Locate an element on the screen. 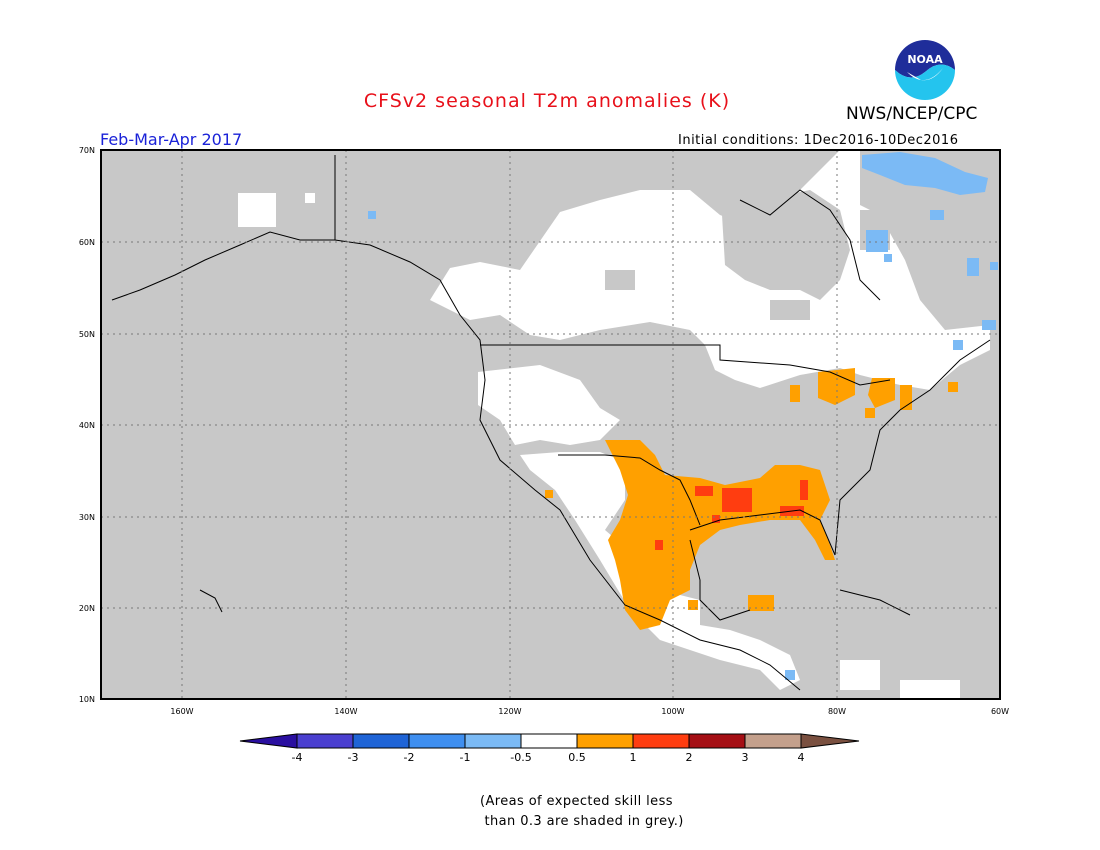 Image resolution: width=1100 pixels, height=850 pixels. map-title: CFSv2 seasonal T2m anomalies (K) is located at coordinates (547, 101).